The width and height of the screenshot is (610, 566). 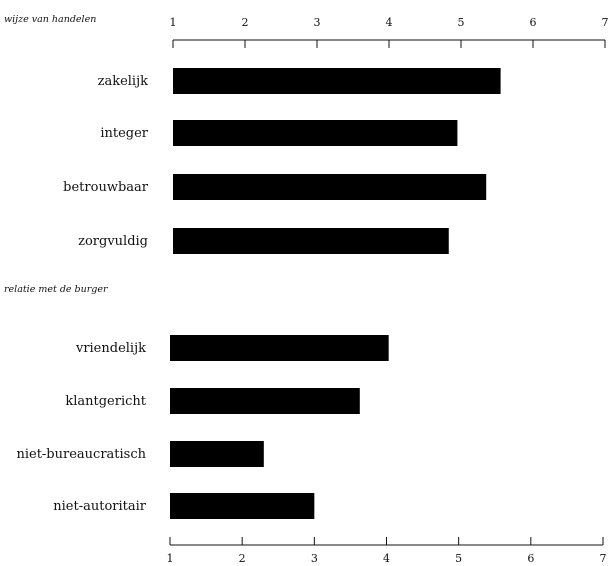 I want to click on top-tick-label: 5, so click(x=461, y=22).